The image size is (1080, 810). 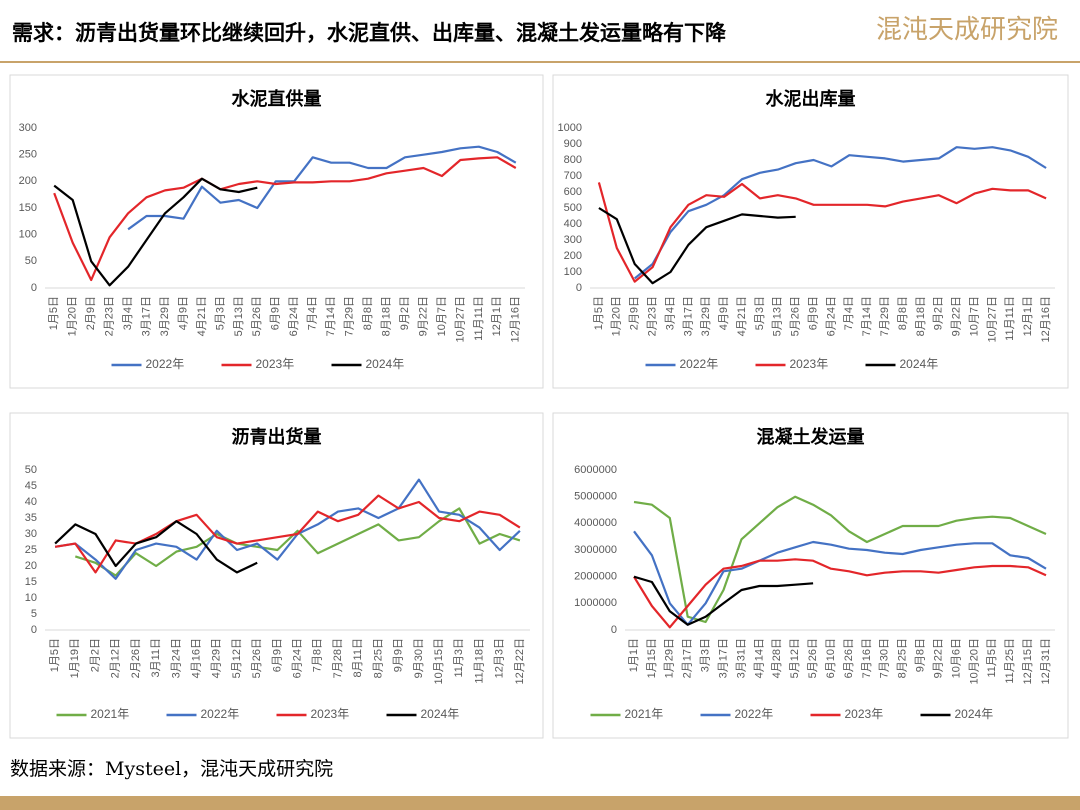 What do you see at coordinates (479, 661) in the screenshot?
I see `x-tick-label: 11月18日` at bounding box center [479, 661].